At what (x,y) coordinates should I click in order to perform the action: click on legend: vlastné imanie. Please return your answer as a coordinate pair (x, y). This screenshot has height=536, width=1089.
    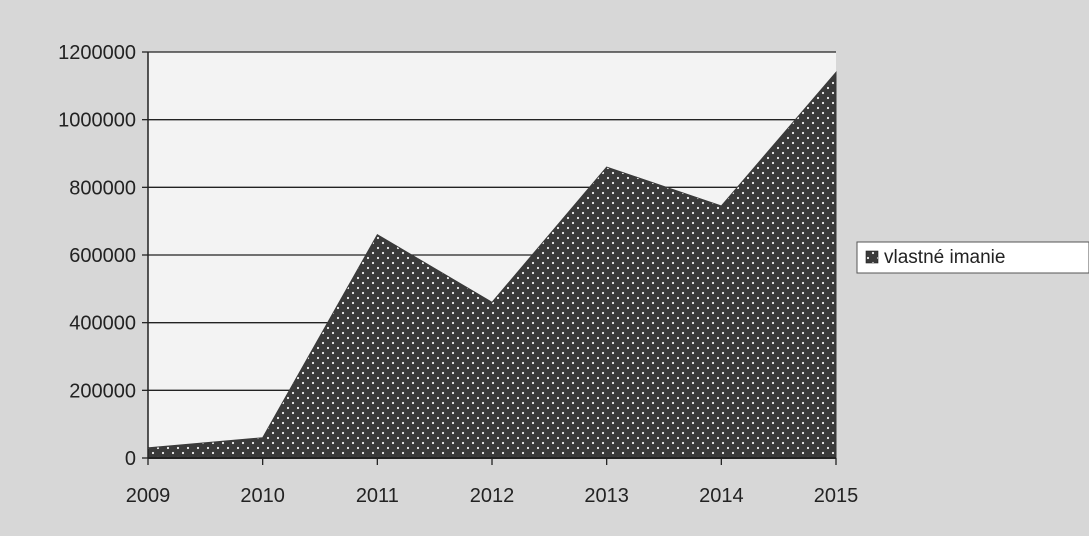
    Looking at the image, I should click on (972, 257).